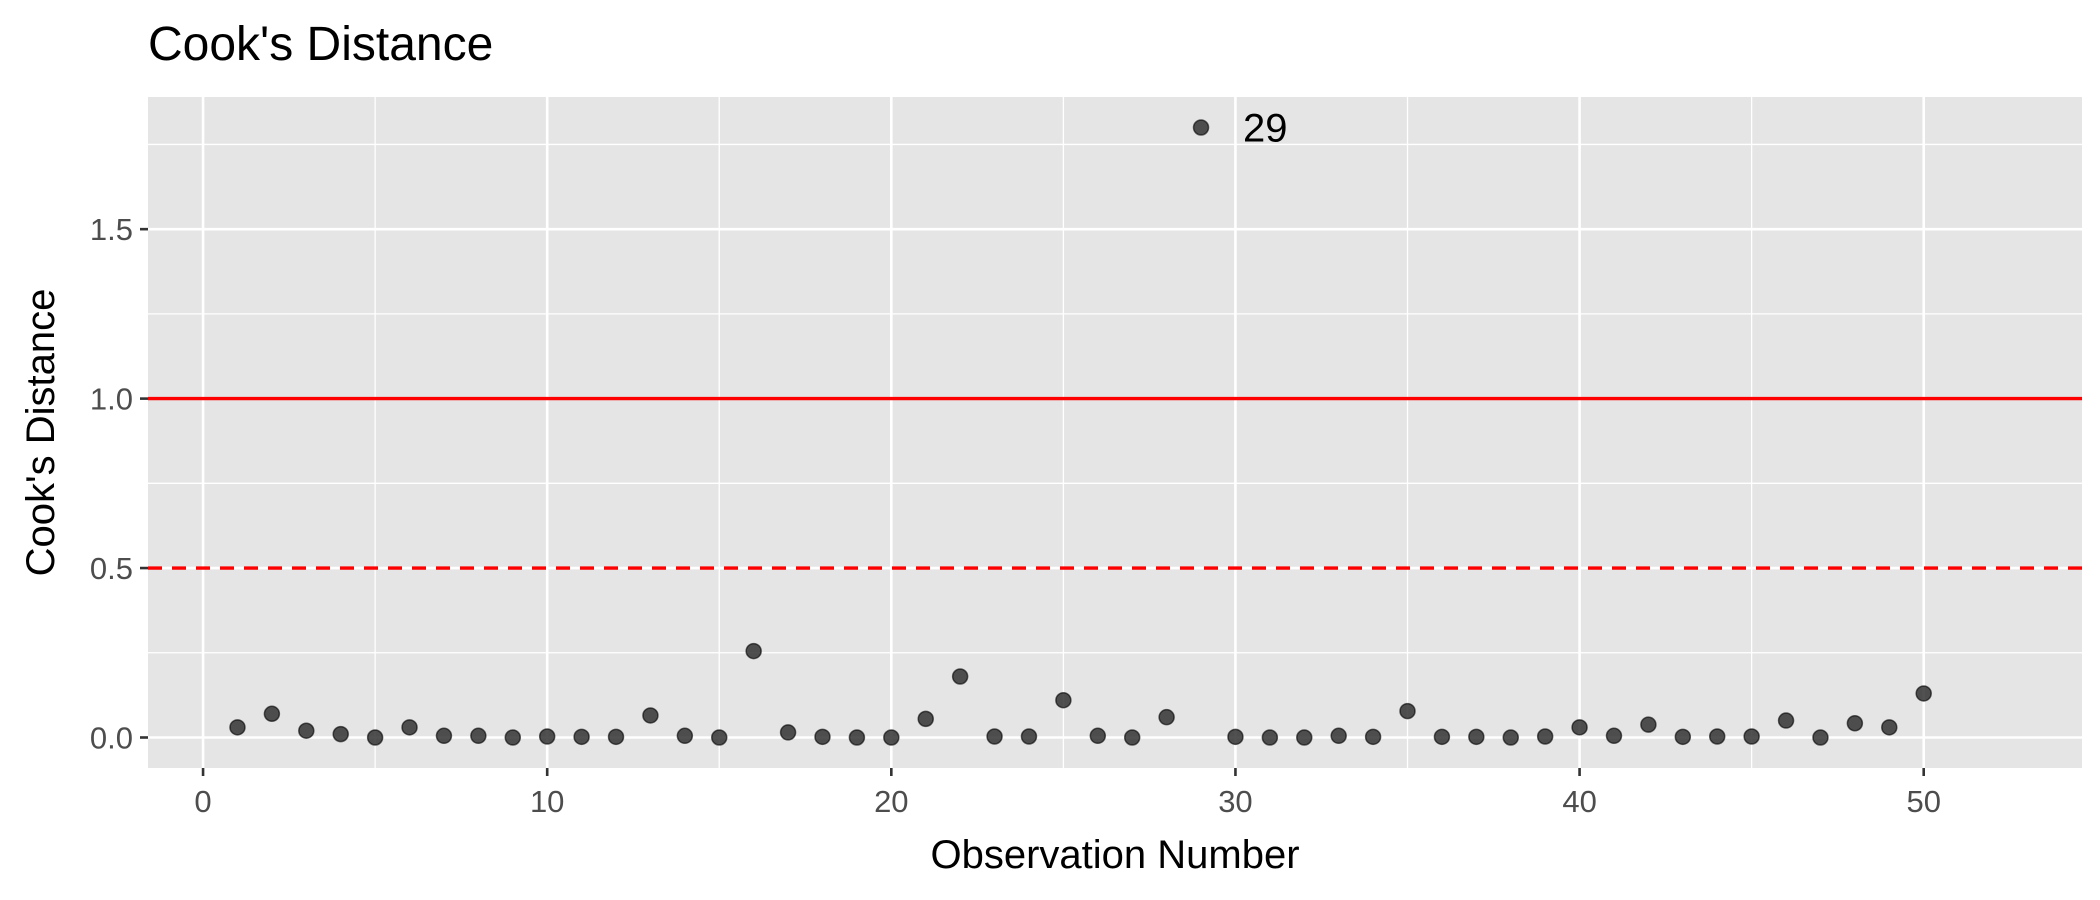 This screenshot has width=2100, height=900. I want to click on y-tick-label: 1.0, so click(111, 399).